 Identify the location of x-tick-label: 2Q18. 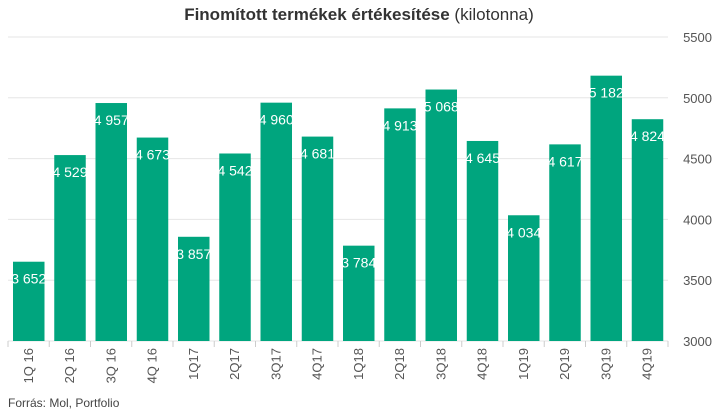
(399, 364).